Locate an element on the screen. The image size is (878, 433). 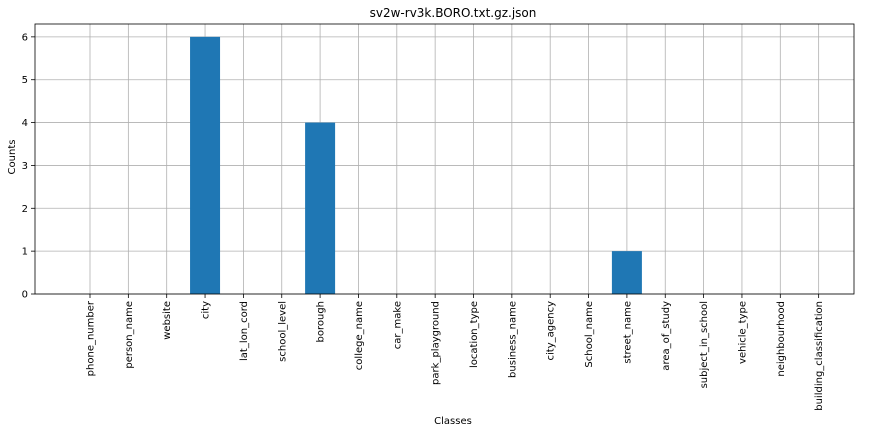
y-tick-label: 2 is located at coordinates (25, 209).